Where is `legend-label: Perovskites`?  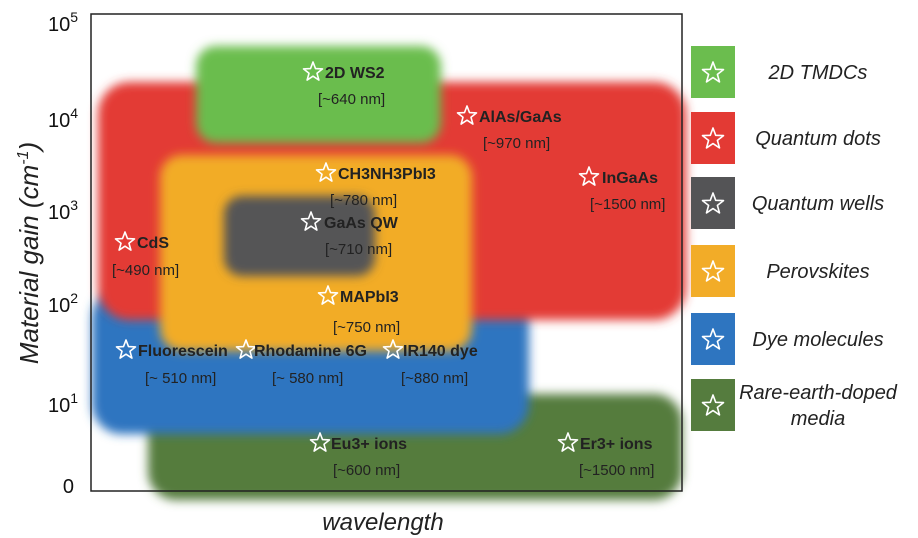 legend-label: Perovskites is located at coordinates (817, 272).